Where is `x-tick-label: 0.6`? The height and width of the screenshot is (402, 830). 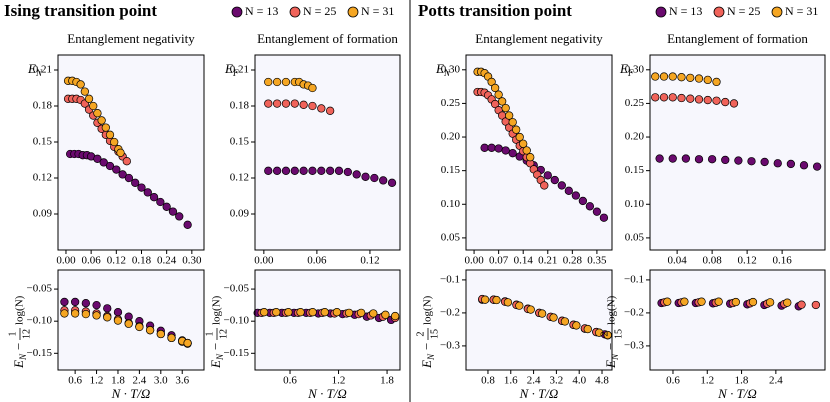
x-tick-label: 0.6 is located at coordinates (75, 381).